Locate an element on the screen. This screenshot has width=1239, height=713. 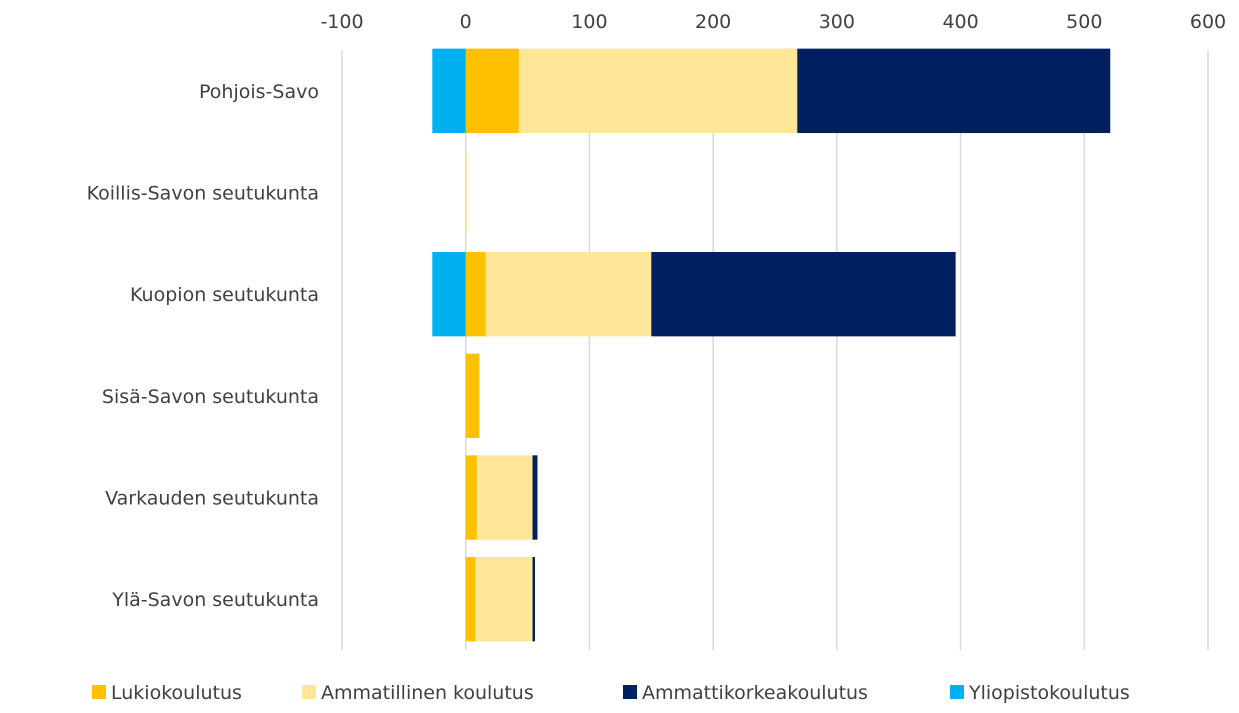
legend-label: Ammatillinen koulutus is located at coordinates (427, 693).